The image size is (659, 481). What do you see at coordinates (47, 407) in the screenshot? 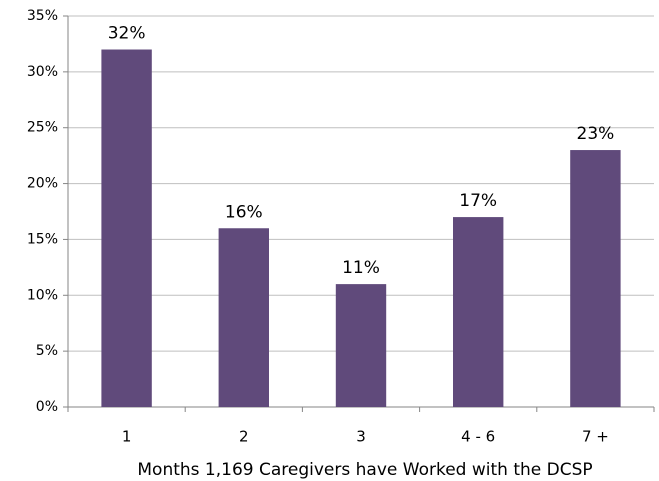
I see `y-tick-label: 0%` at bounding box center [47, 407].